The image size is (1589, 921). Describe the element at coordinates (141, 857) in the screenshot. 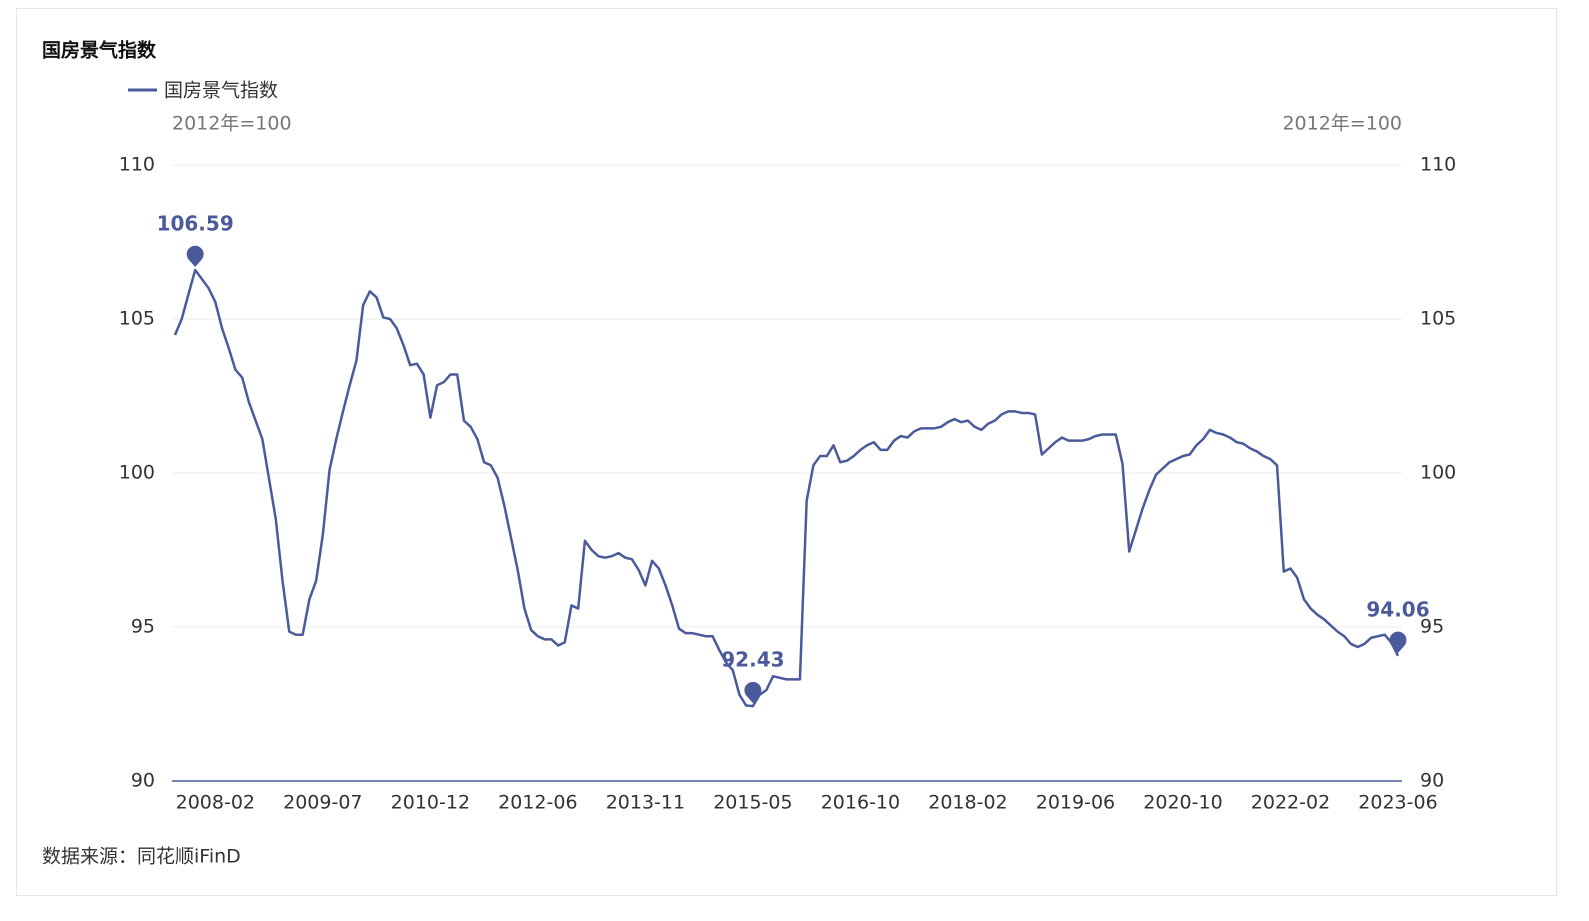

I see `source-note: 数据来源：同花顺iFinD` at that location.